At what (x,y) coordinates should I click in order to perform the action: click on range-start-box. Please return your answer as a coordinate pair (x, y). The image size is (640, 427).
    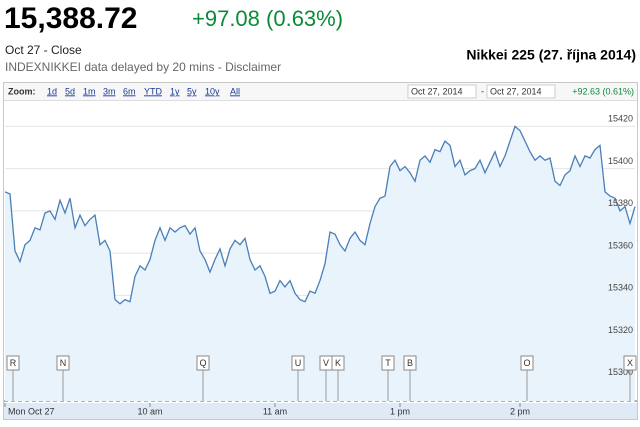
    Looking at the image, I should click on (442, 91).